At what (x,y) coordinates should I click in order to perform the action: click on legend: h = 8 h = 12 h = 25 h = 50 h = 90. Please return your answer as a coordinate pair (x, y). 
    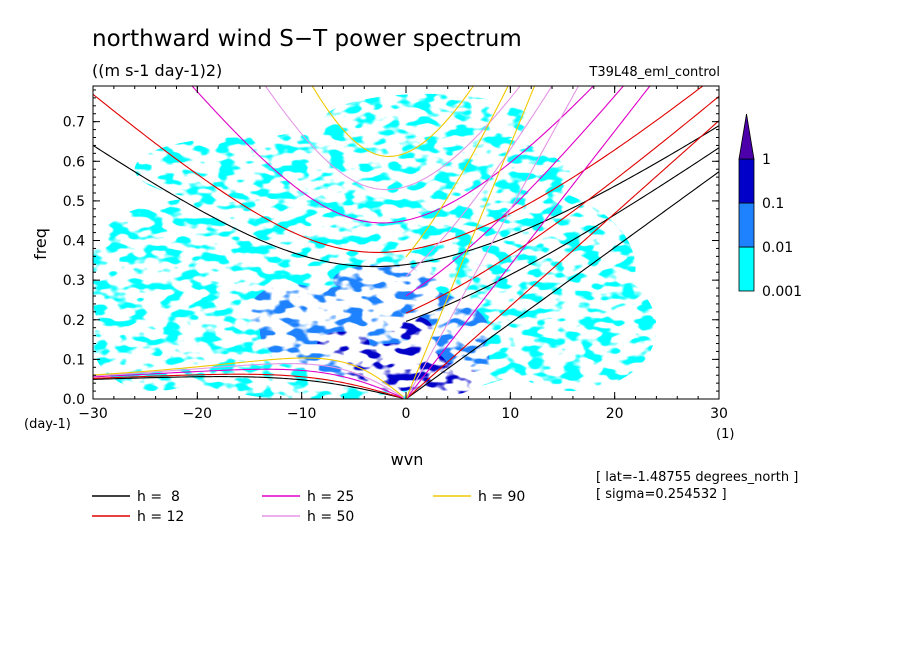
    Looking at the image, I should click on (308, 507).